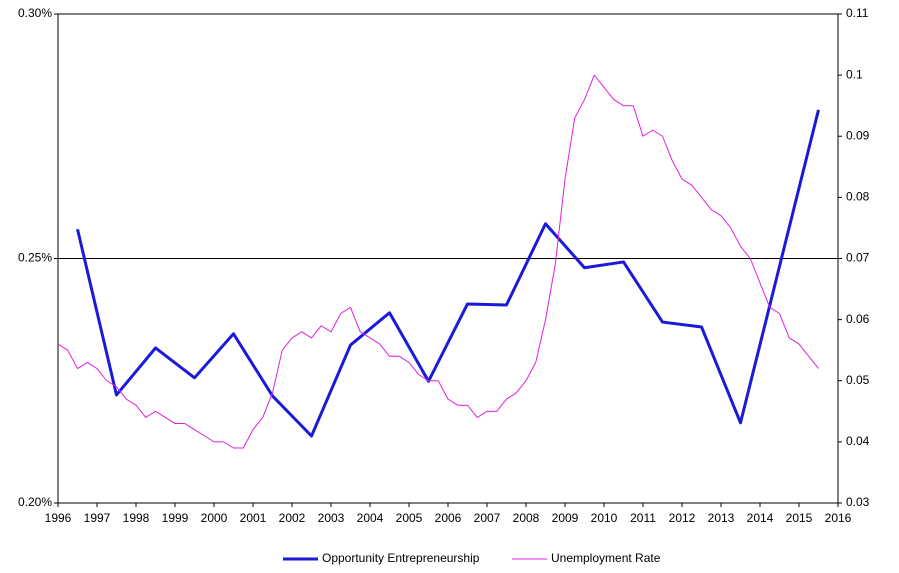 The width and height of the screenshot is (899, 573). I want to click on x-tick-label: 1997, so click(97, 518).